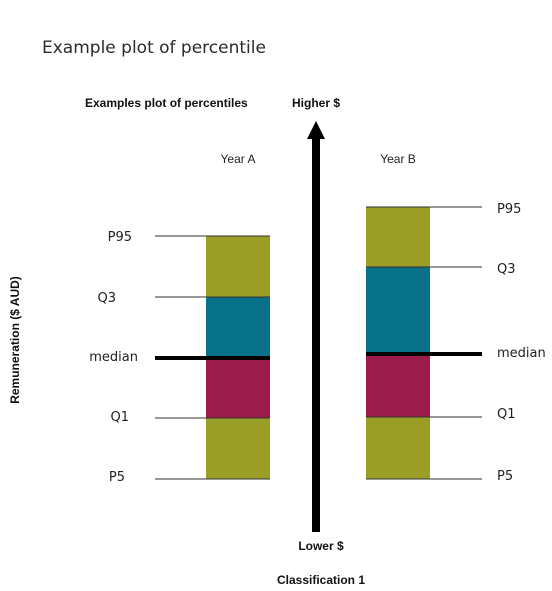  Describe the element at coordinates (398, 159) in the screenshot. I see `year-b-label: Year B` at that location.